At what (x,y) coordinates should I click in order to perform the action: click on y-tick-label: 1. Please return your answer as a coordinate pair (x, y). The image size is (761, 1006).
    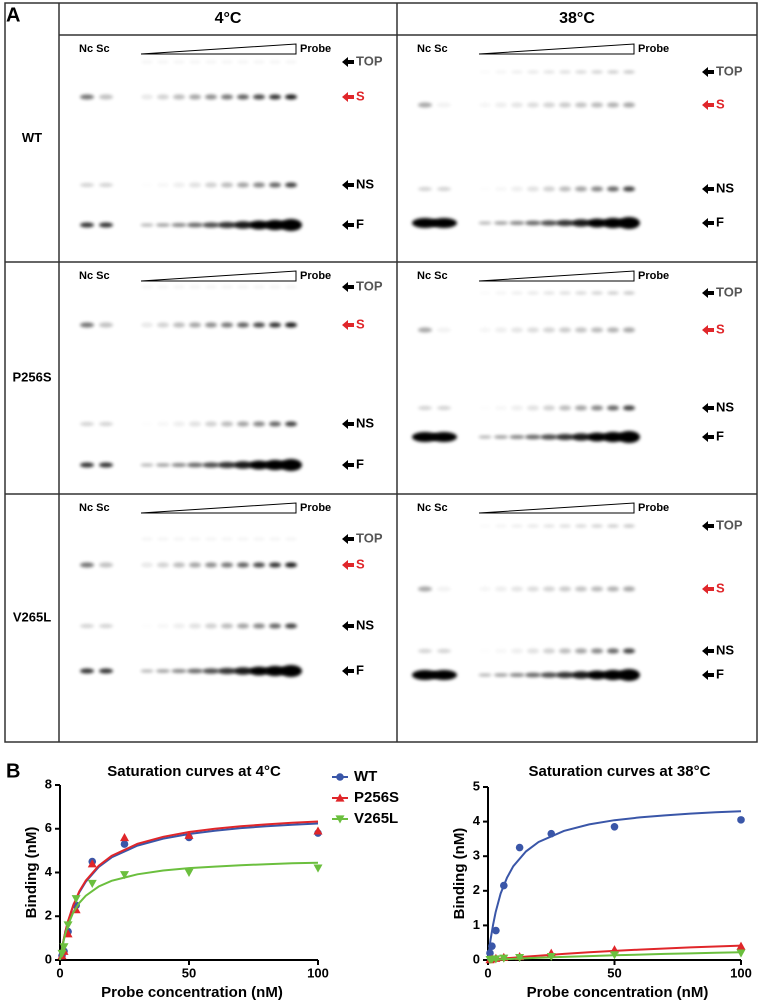
    Looking at the image, I should click on (476, 924).